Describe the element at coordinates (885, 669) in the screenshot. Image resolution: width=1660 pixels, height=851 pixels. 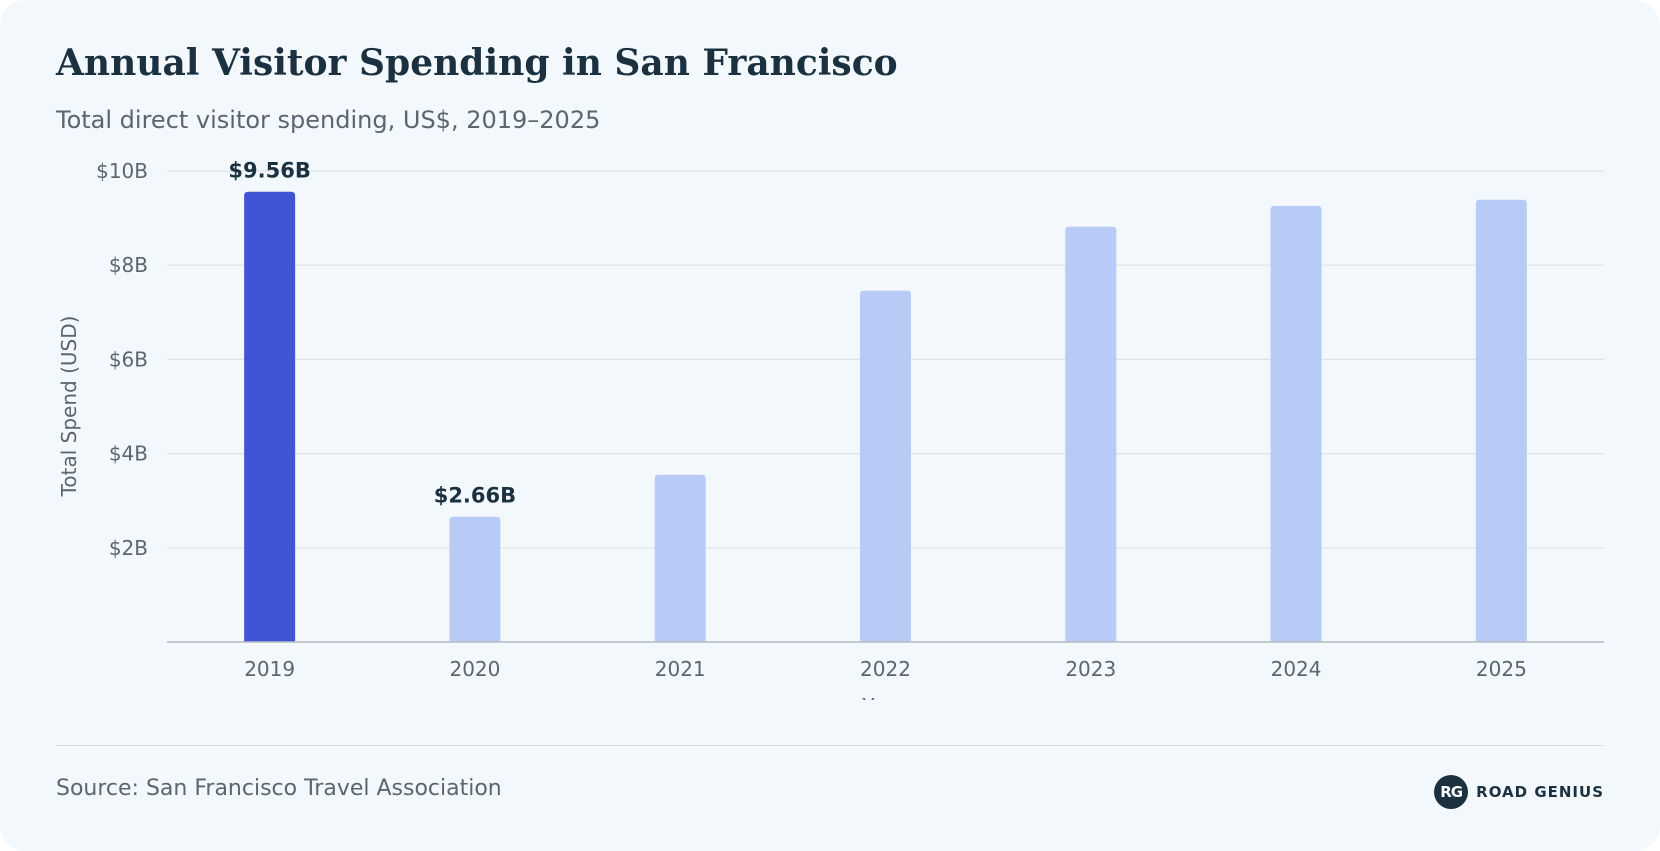
I see `x-tick-label: 2022` at that location.